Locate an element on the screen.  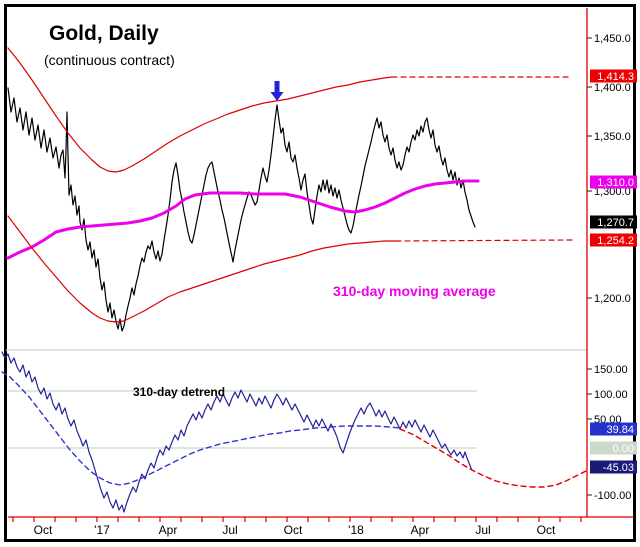
detrend-smooth-projection-line is located at coordinates (494, 458).